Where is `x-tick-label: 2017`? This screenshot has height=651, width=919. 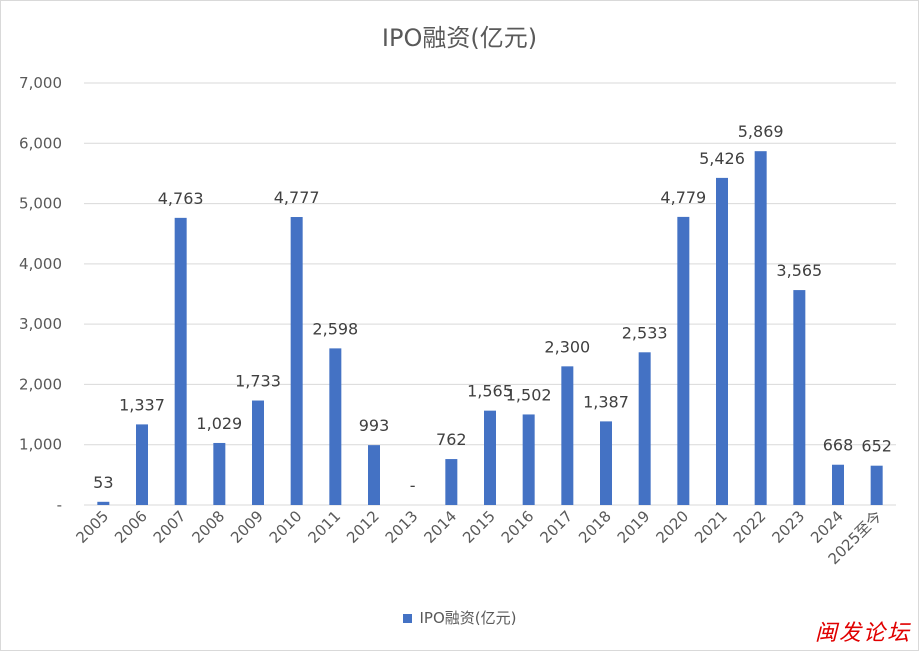
x-tick-label: 2017 is located at coordinates (556, 527).